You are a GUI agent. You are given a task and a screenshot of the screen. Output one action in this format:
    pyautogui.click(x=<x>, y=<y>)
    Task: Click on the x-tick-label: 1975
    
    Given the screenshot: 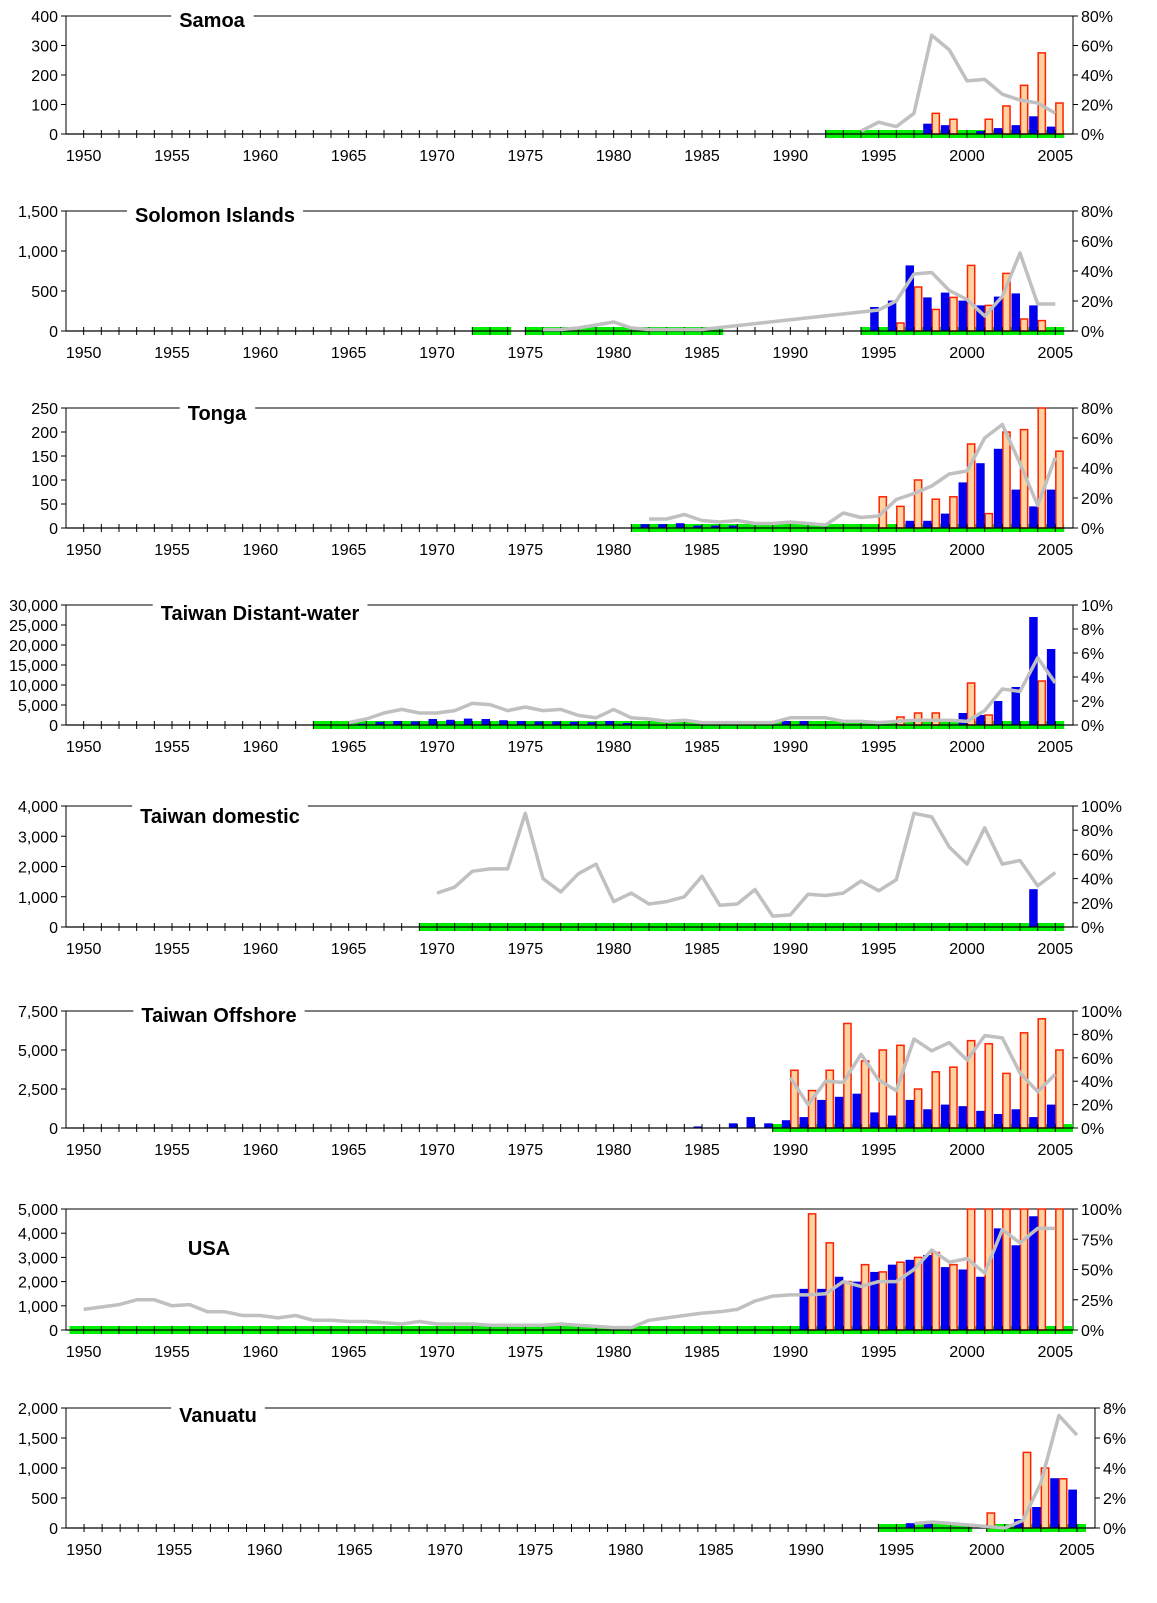 What is the action you would take?
    pyautogui.click(x=526, y=353)
    